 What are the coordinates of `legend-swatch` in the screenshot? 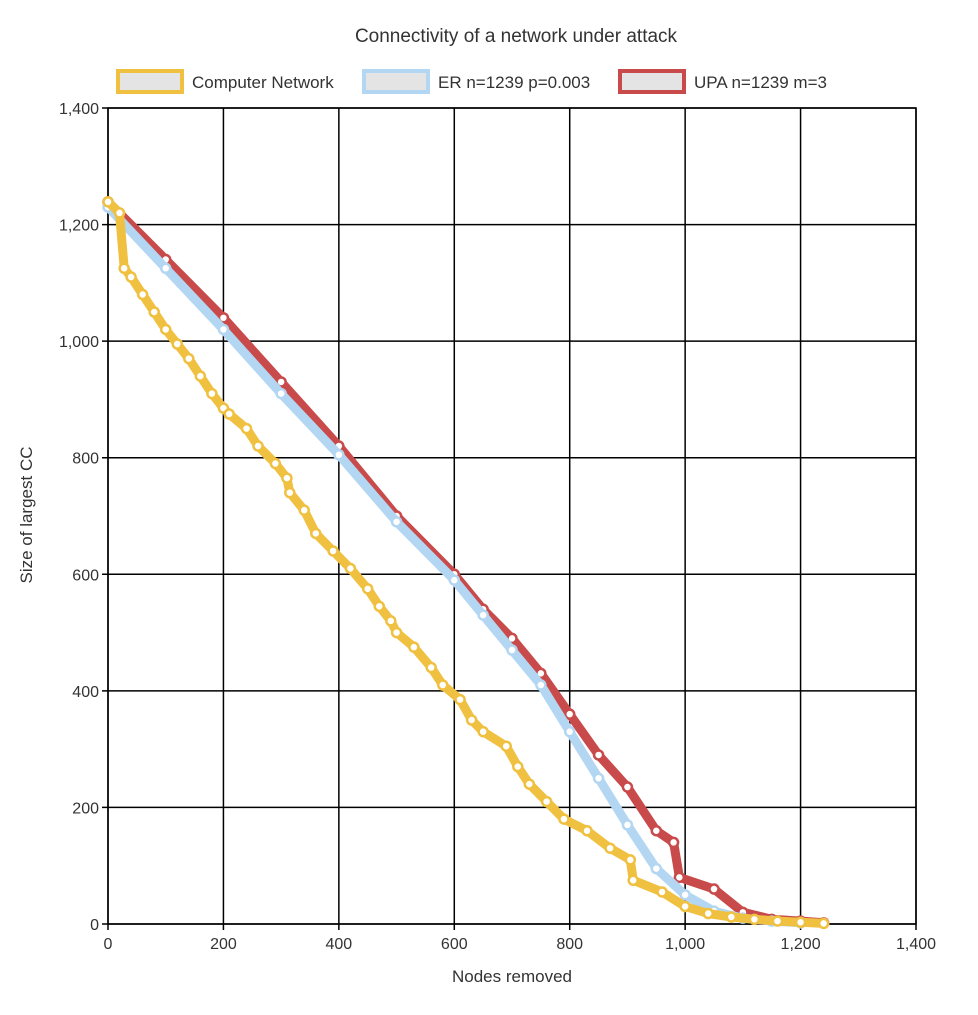 It's located at (396, 81).